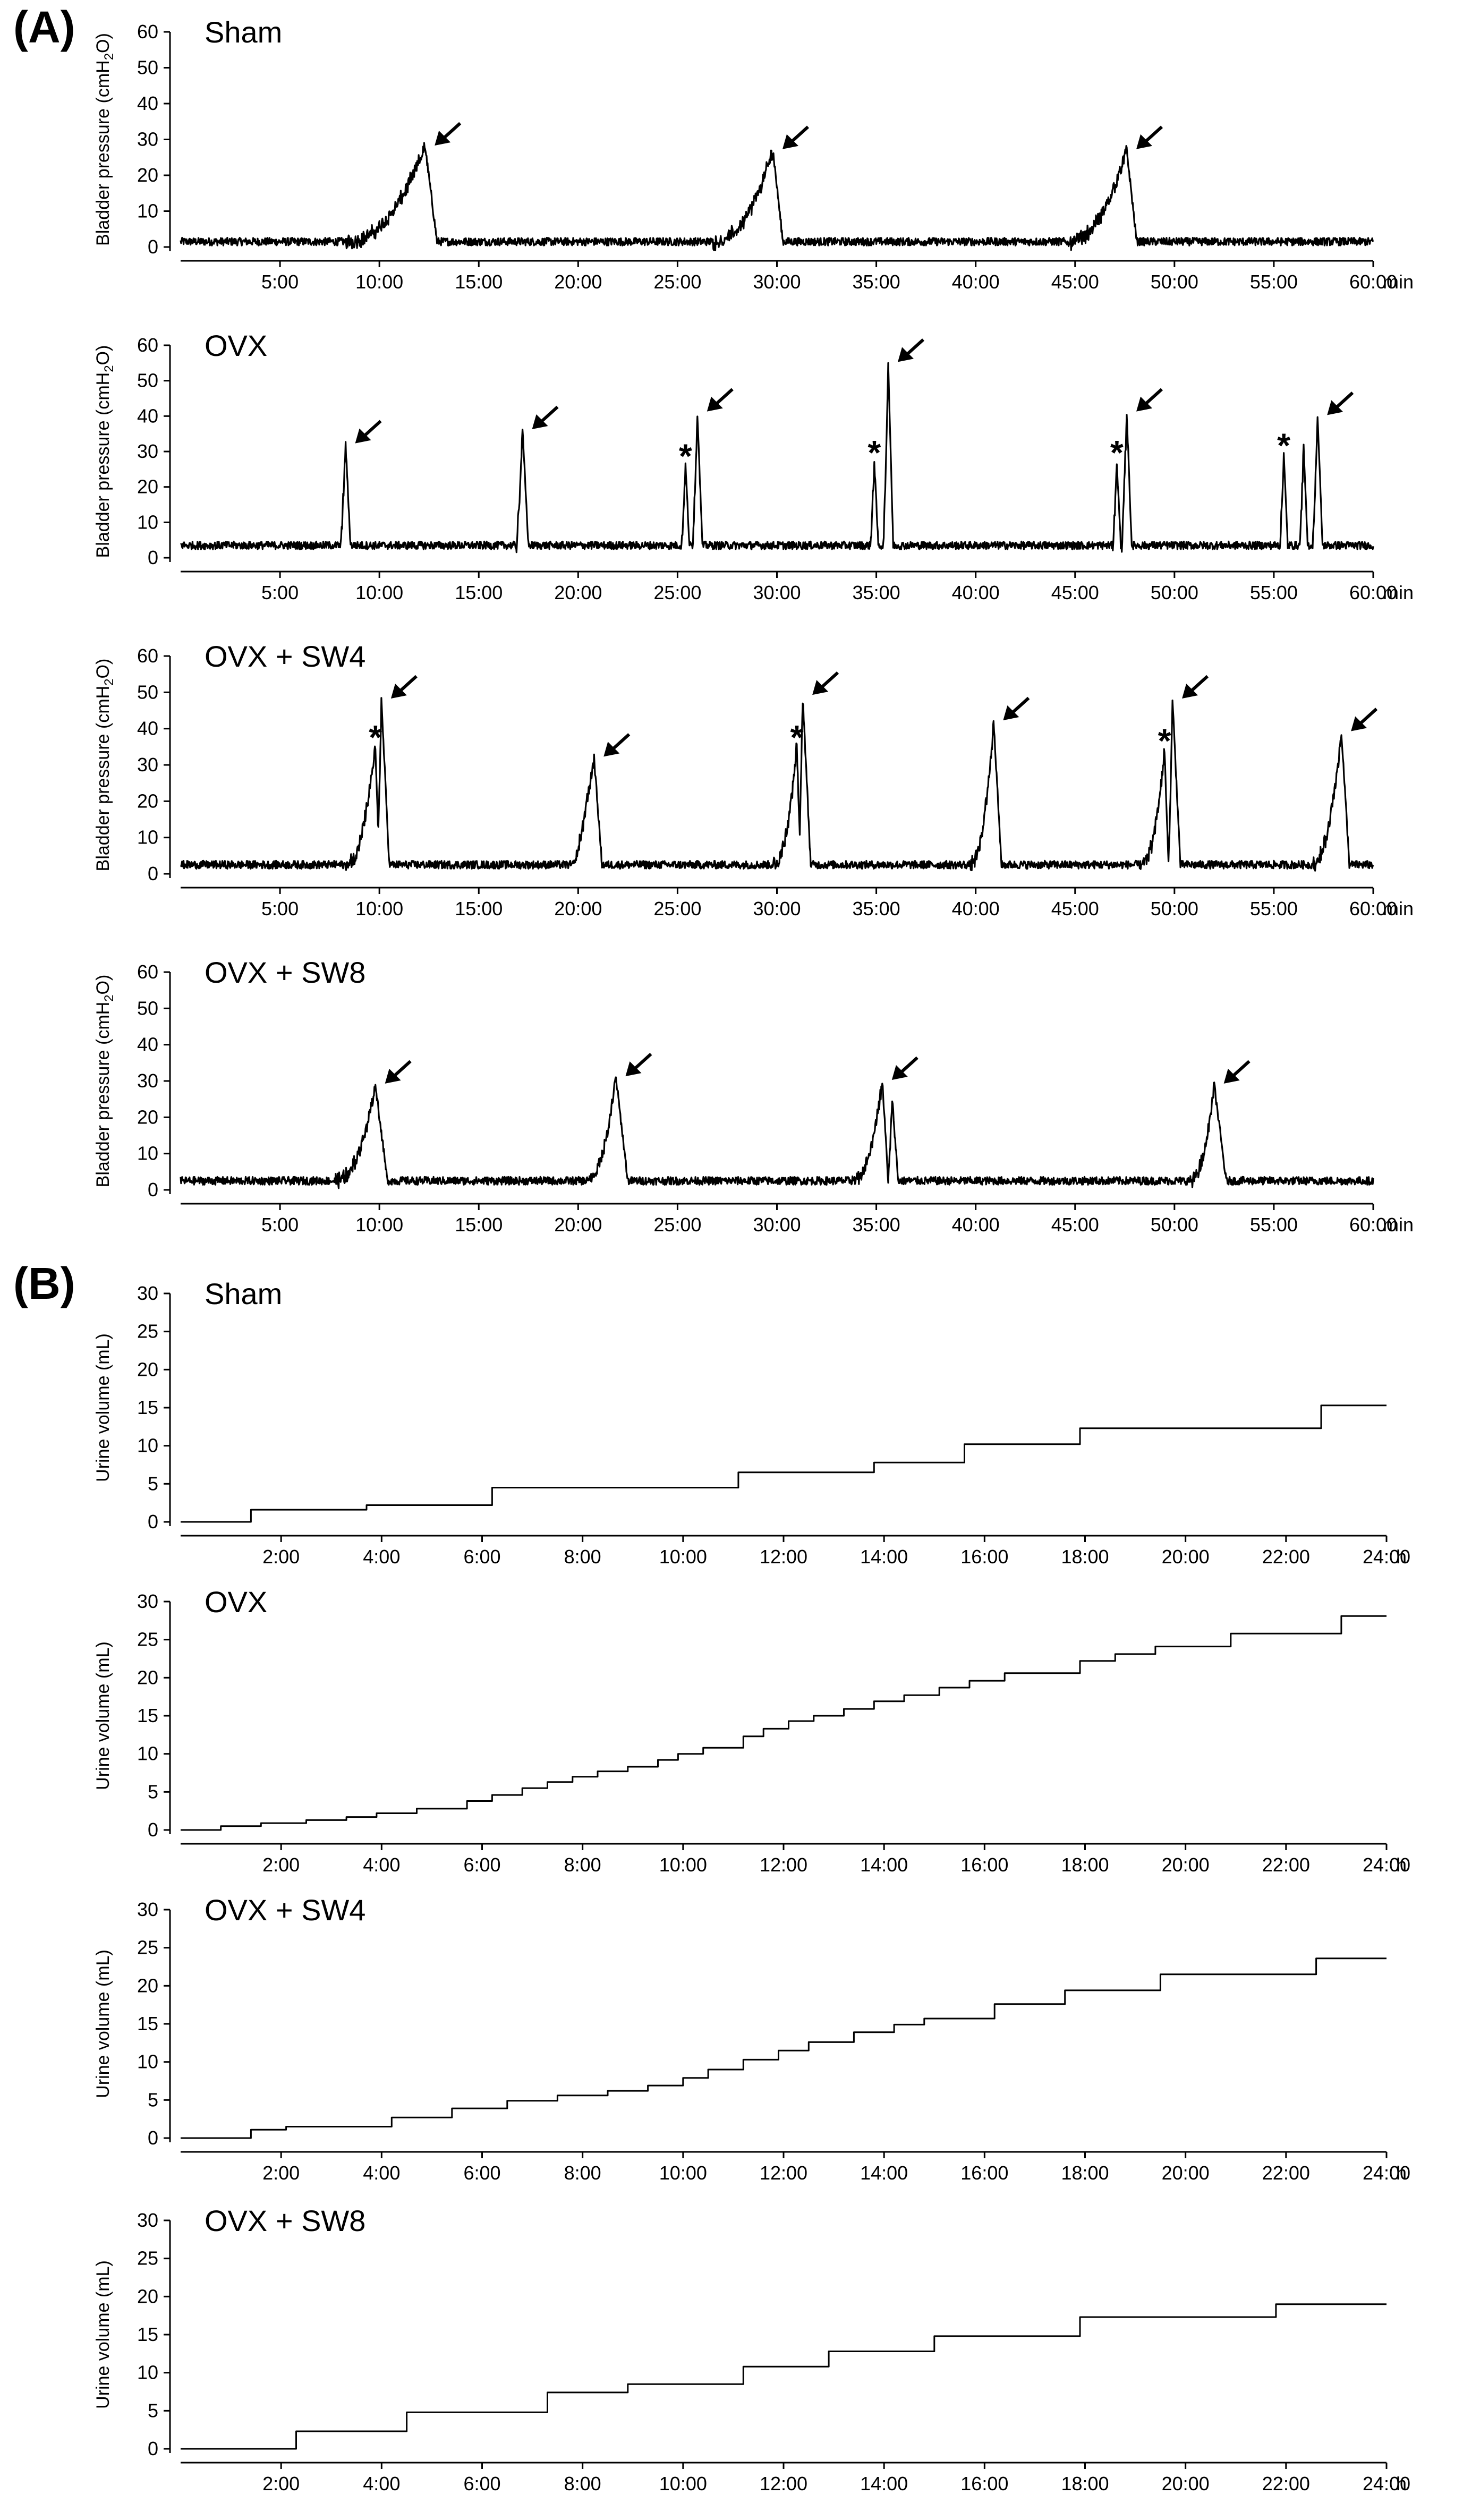 This screenshot has width=1463, height=2520. Describe the element at coordinates (243, 32) in the screenshot. I see `chart-title: Sham` at that location.